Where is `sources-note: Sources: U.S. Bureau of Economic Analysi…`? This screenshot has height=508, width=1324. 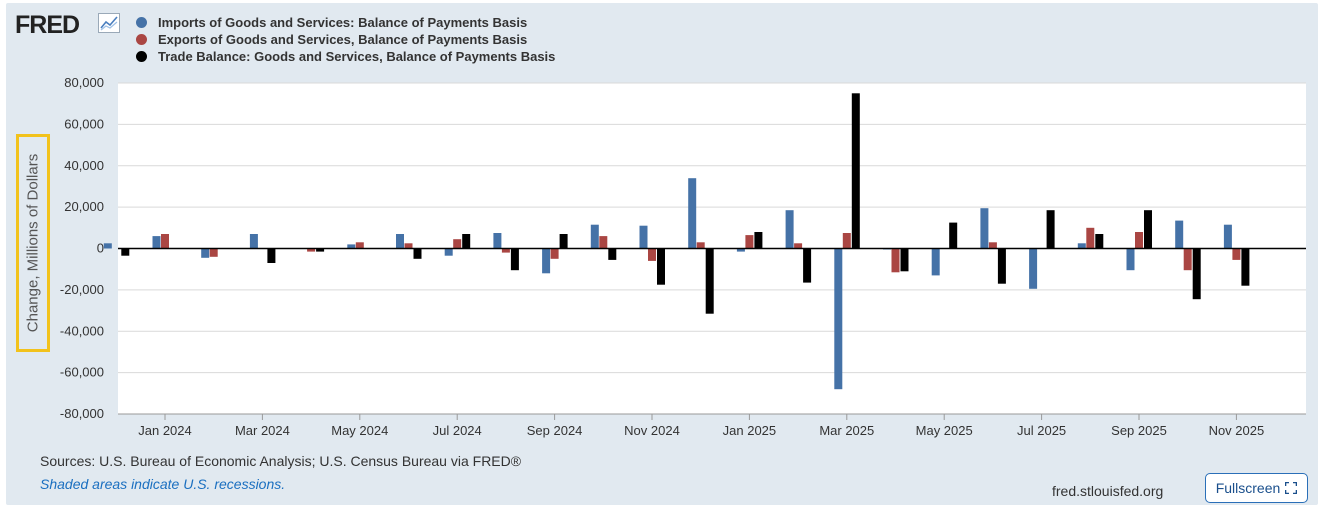 sources-note: Sources: U.S. Bureau of Economic Analysi… is located at coordinates (281, 461).